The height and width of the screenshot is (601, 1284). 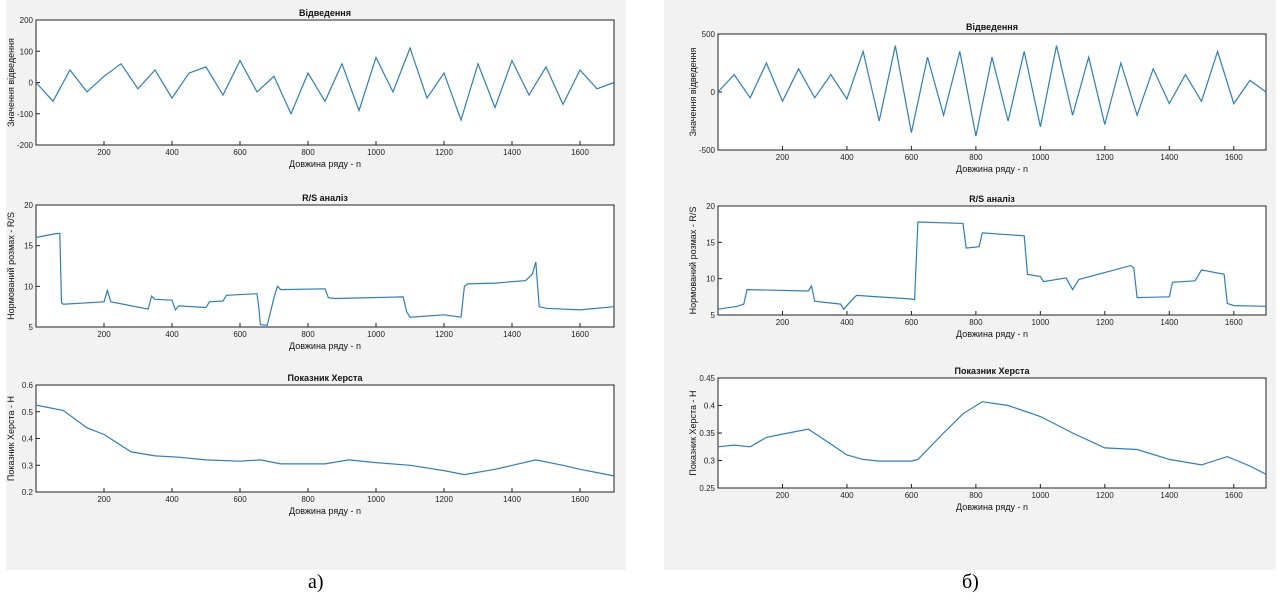 I want to click on y-tick-label: 0.3, so click(x=710, y=461).